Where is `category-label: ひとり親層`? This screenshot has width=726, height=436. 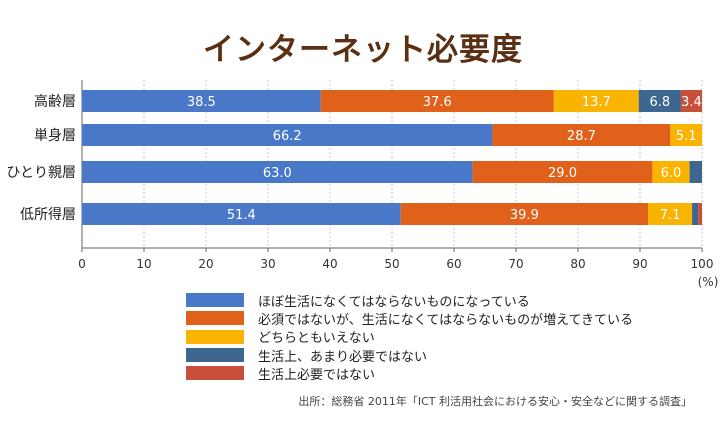
category-label: ひとり親層 is located at coordinates (41, 173).